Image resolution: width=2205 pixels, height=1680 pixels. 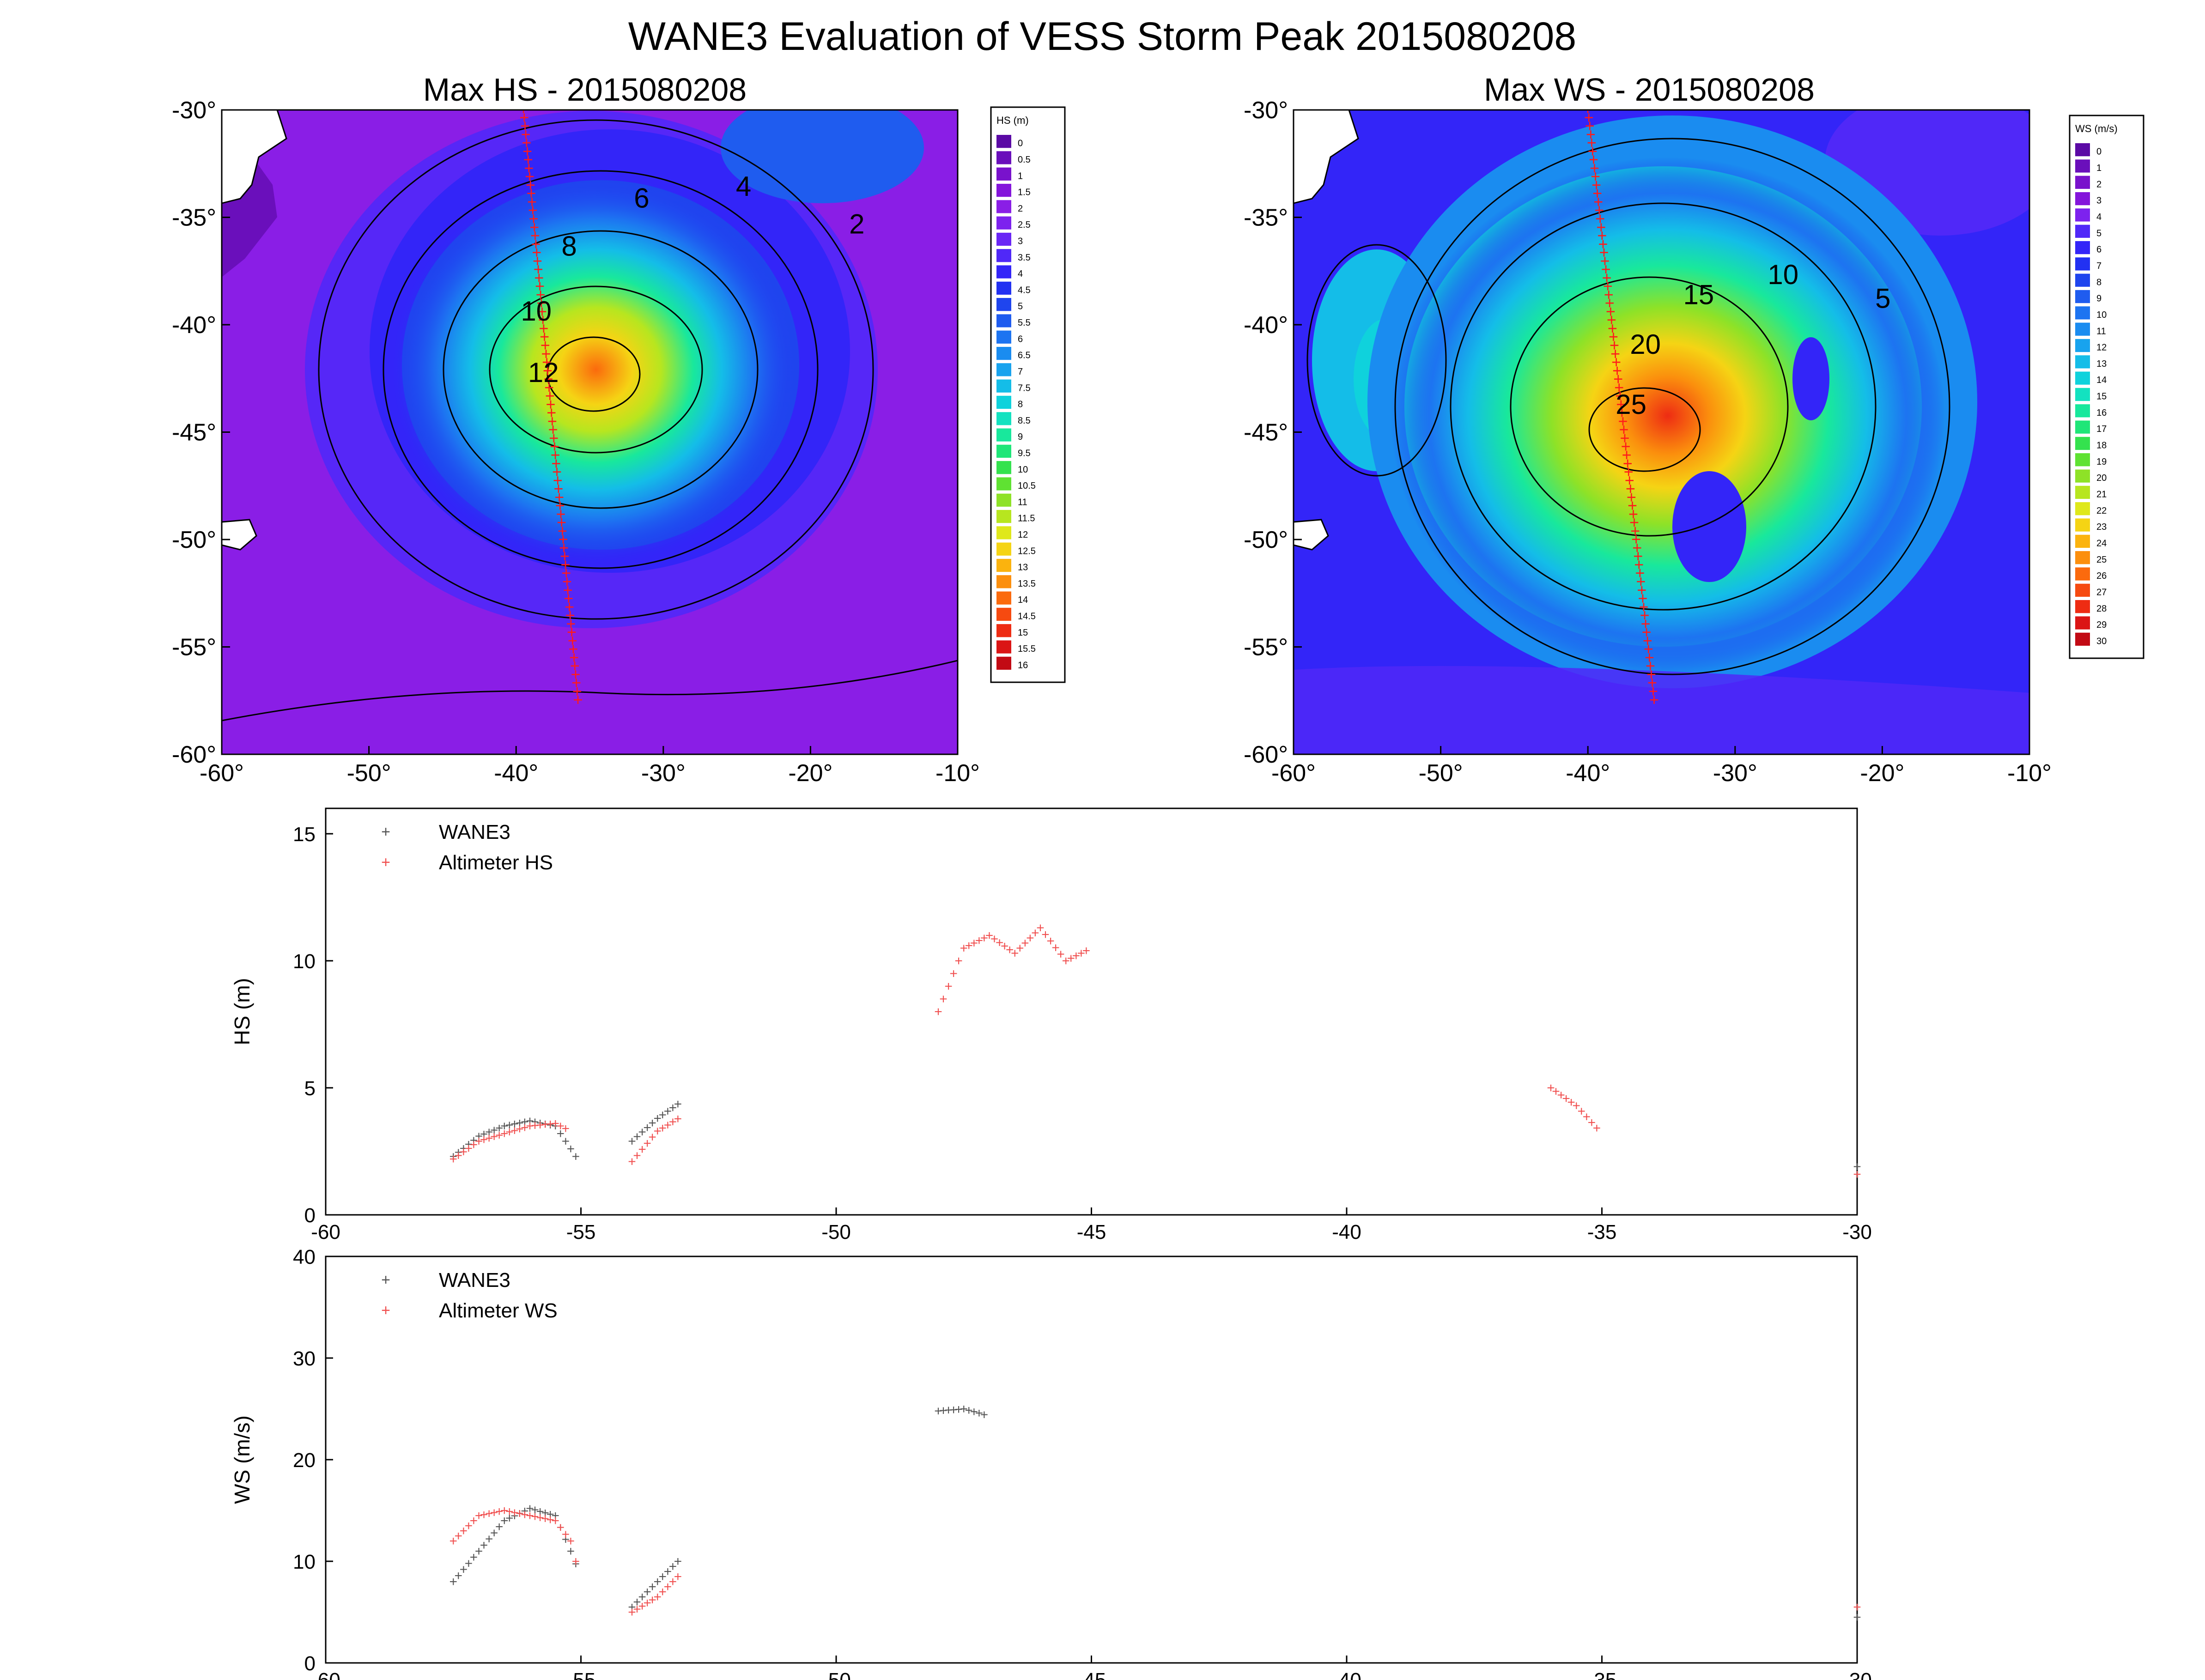 What do you see at coordinates (2101, 543) in the screenshot?
I see `colorbar-level: 24` at bounding box center [2101, 543].